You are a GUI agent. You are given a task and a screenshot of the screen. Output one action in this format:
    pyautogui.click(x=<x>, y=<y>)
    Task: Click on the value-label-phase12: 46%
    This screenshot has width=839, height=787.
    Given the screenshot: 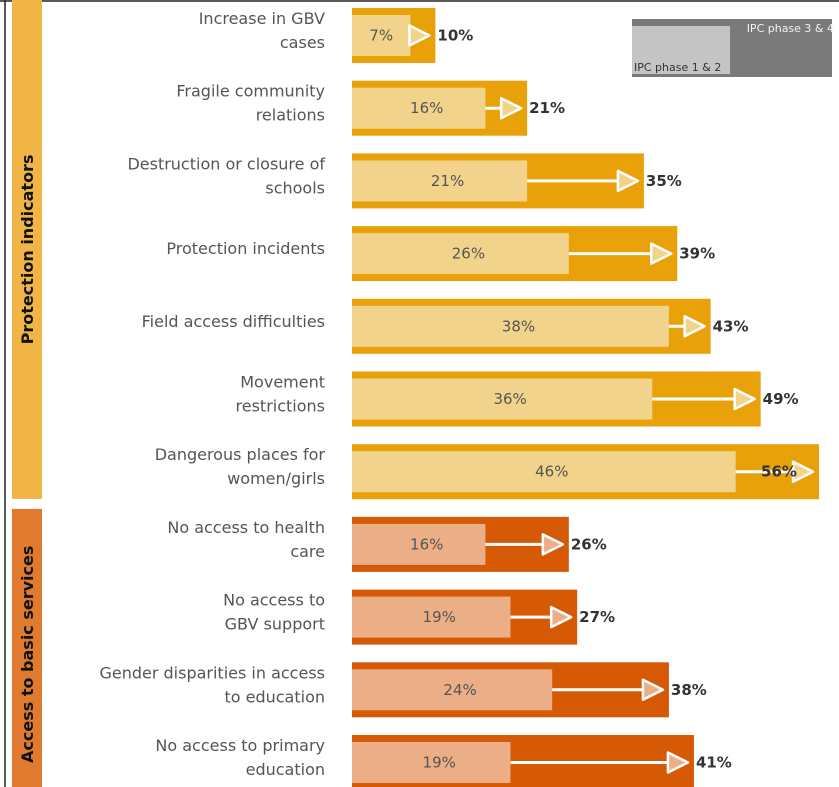 What is the action you would take?
    pyautogui.click(x=551, y=472)
    